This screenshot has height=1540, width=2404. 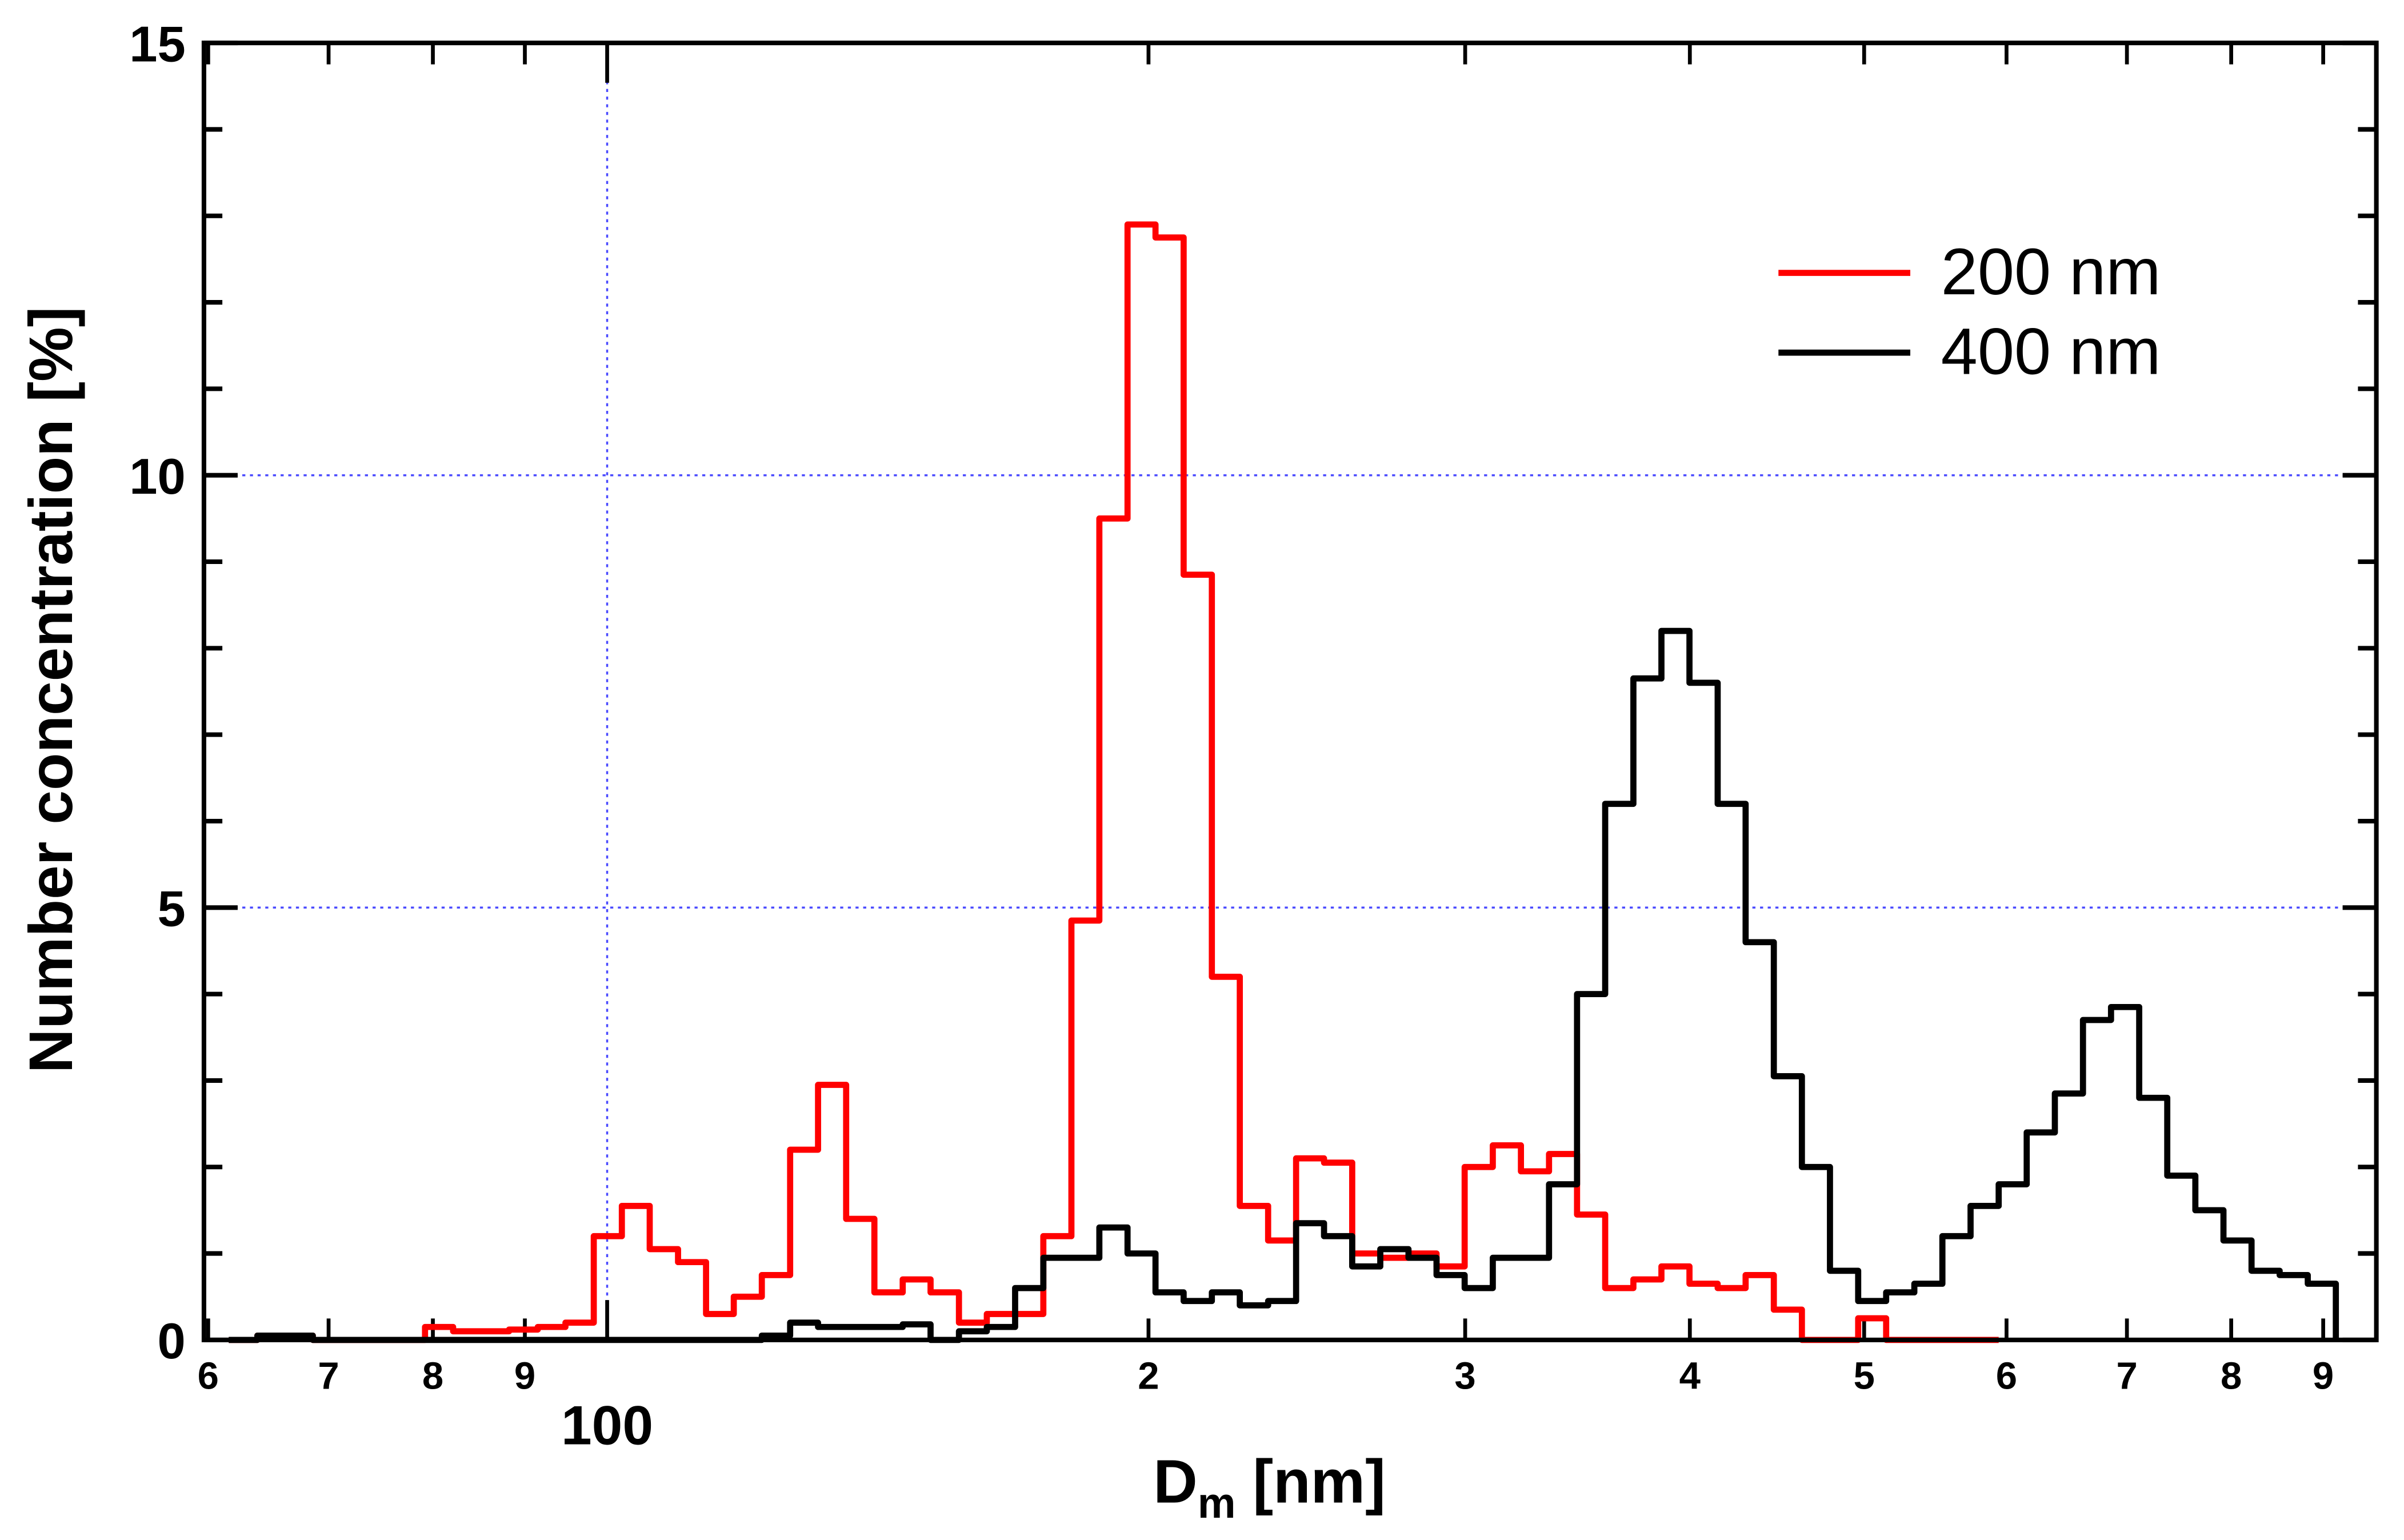 What do you see at coordinates (51, 690) in the screenshot?
I see `y-axis-title: Number concentration [%]` at bounding box center [51, 690].